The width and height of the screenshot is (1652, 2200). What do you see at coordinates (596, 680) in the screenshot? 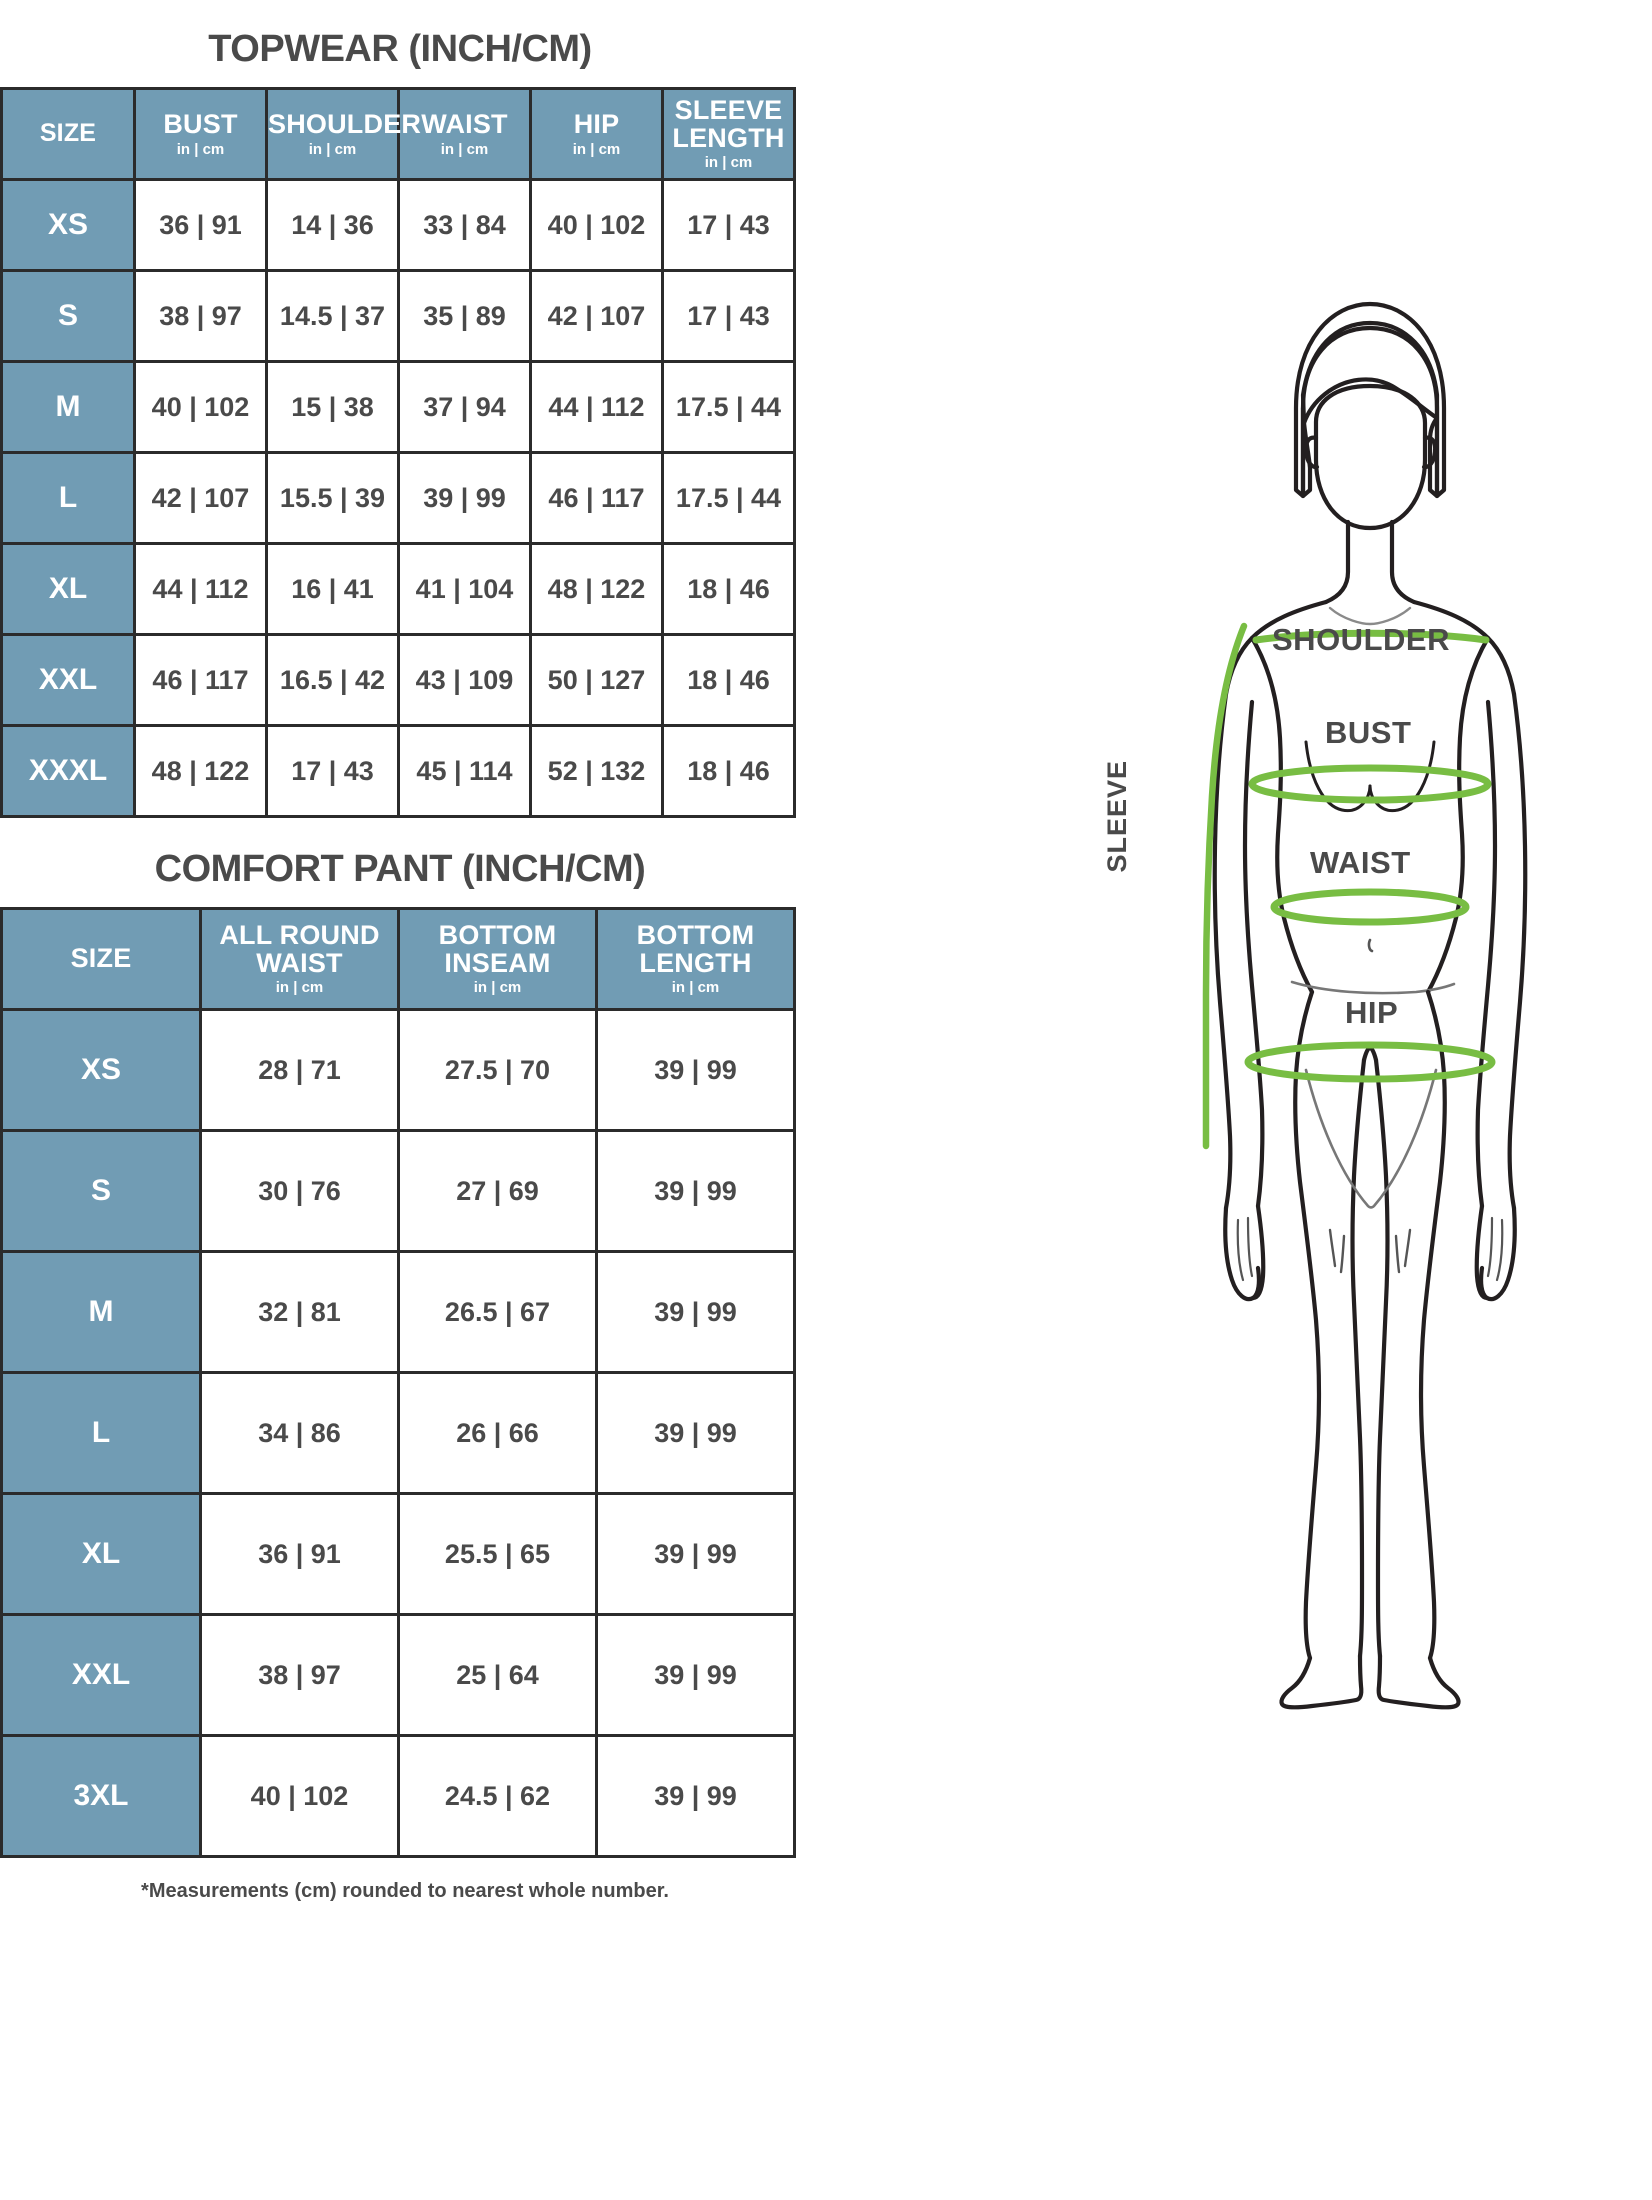
I see `topwear-hip: 50 | 127` at bounding box center [596, 680].